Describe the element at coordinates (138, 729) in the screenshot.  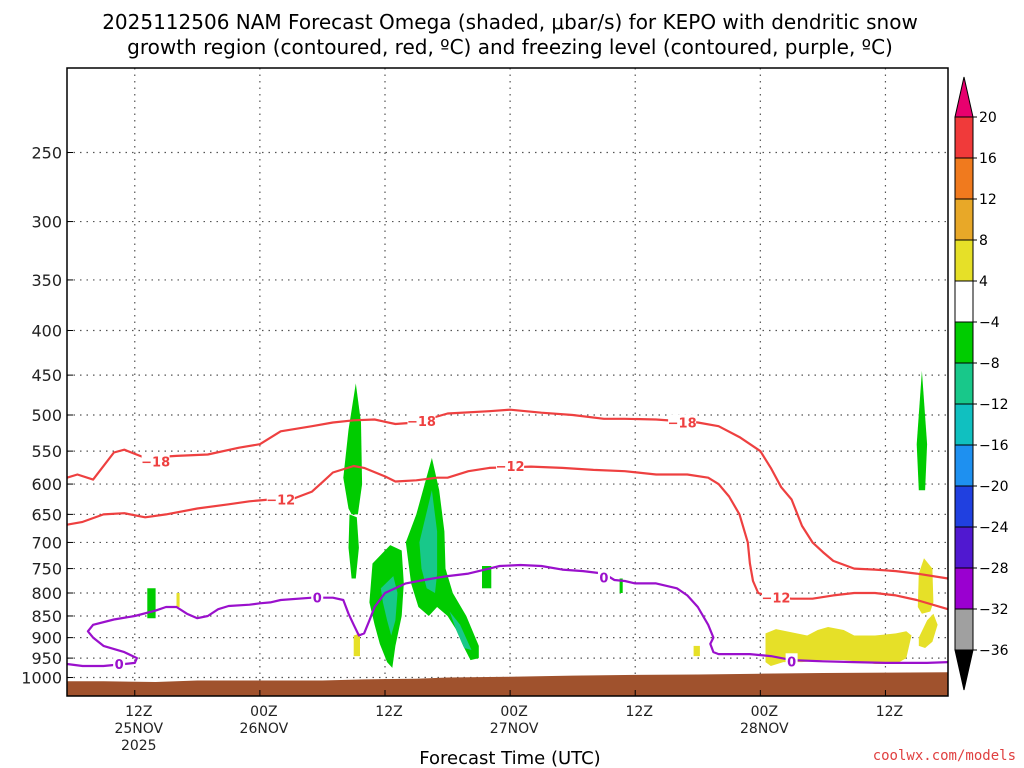
I see `x-tick-line2-6: 25NOV` at that location.